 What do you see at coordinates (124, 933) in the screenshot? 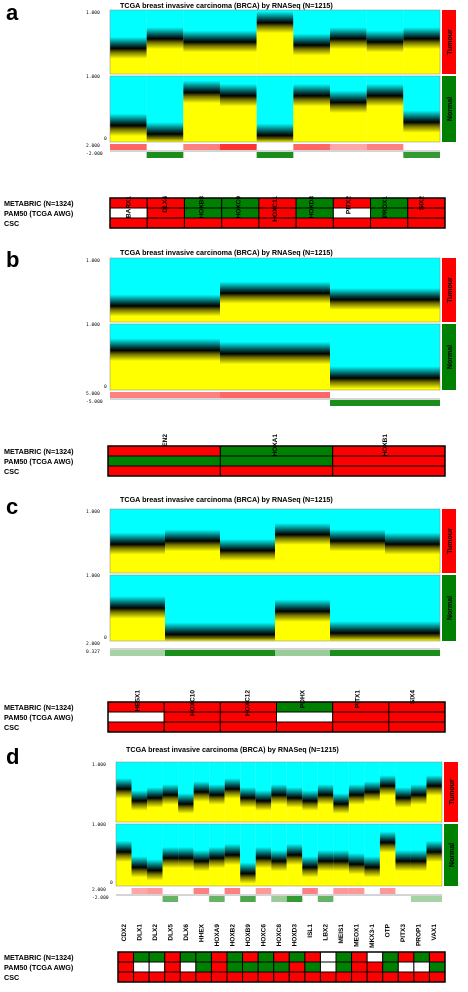
I see `gene-label: CDX2` at bounding box center [124, 933].